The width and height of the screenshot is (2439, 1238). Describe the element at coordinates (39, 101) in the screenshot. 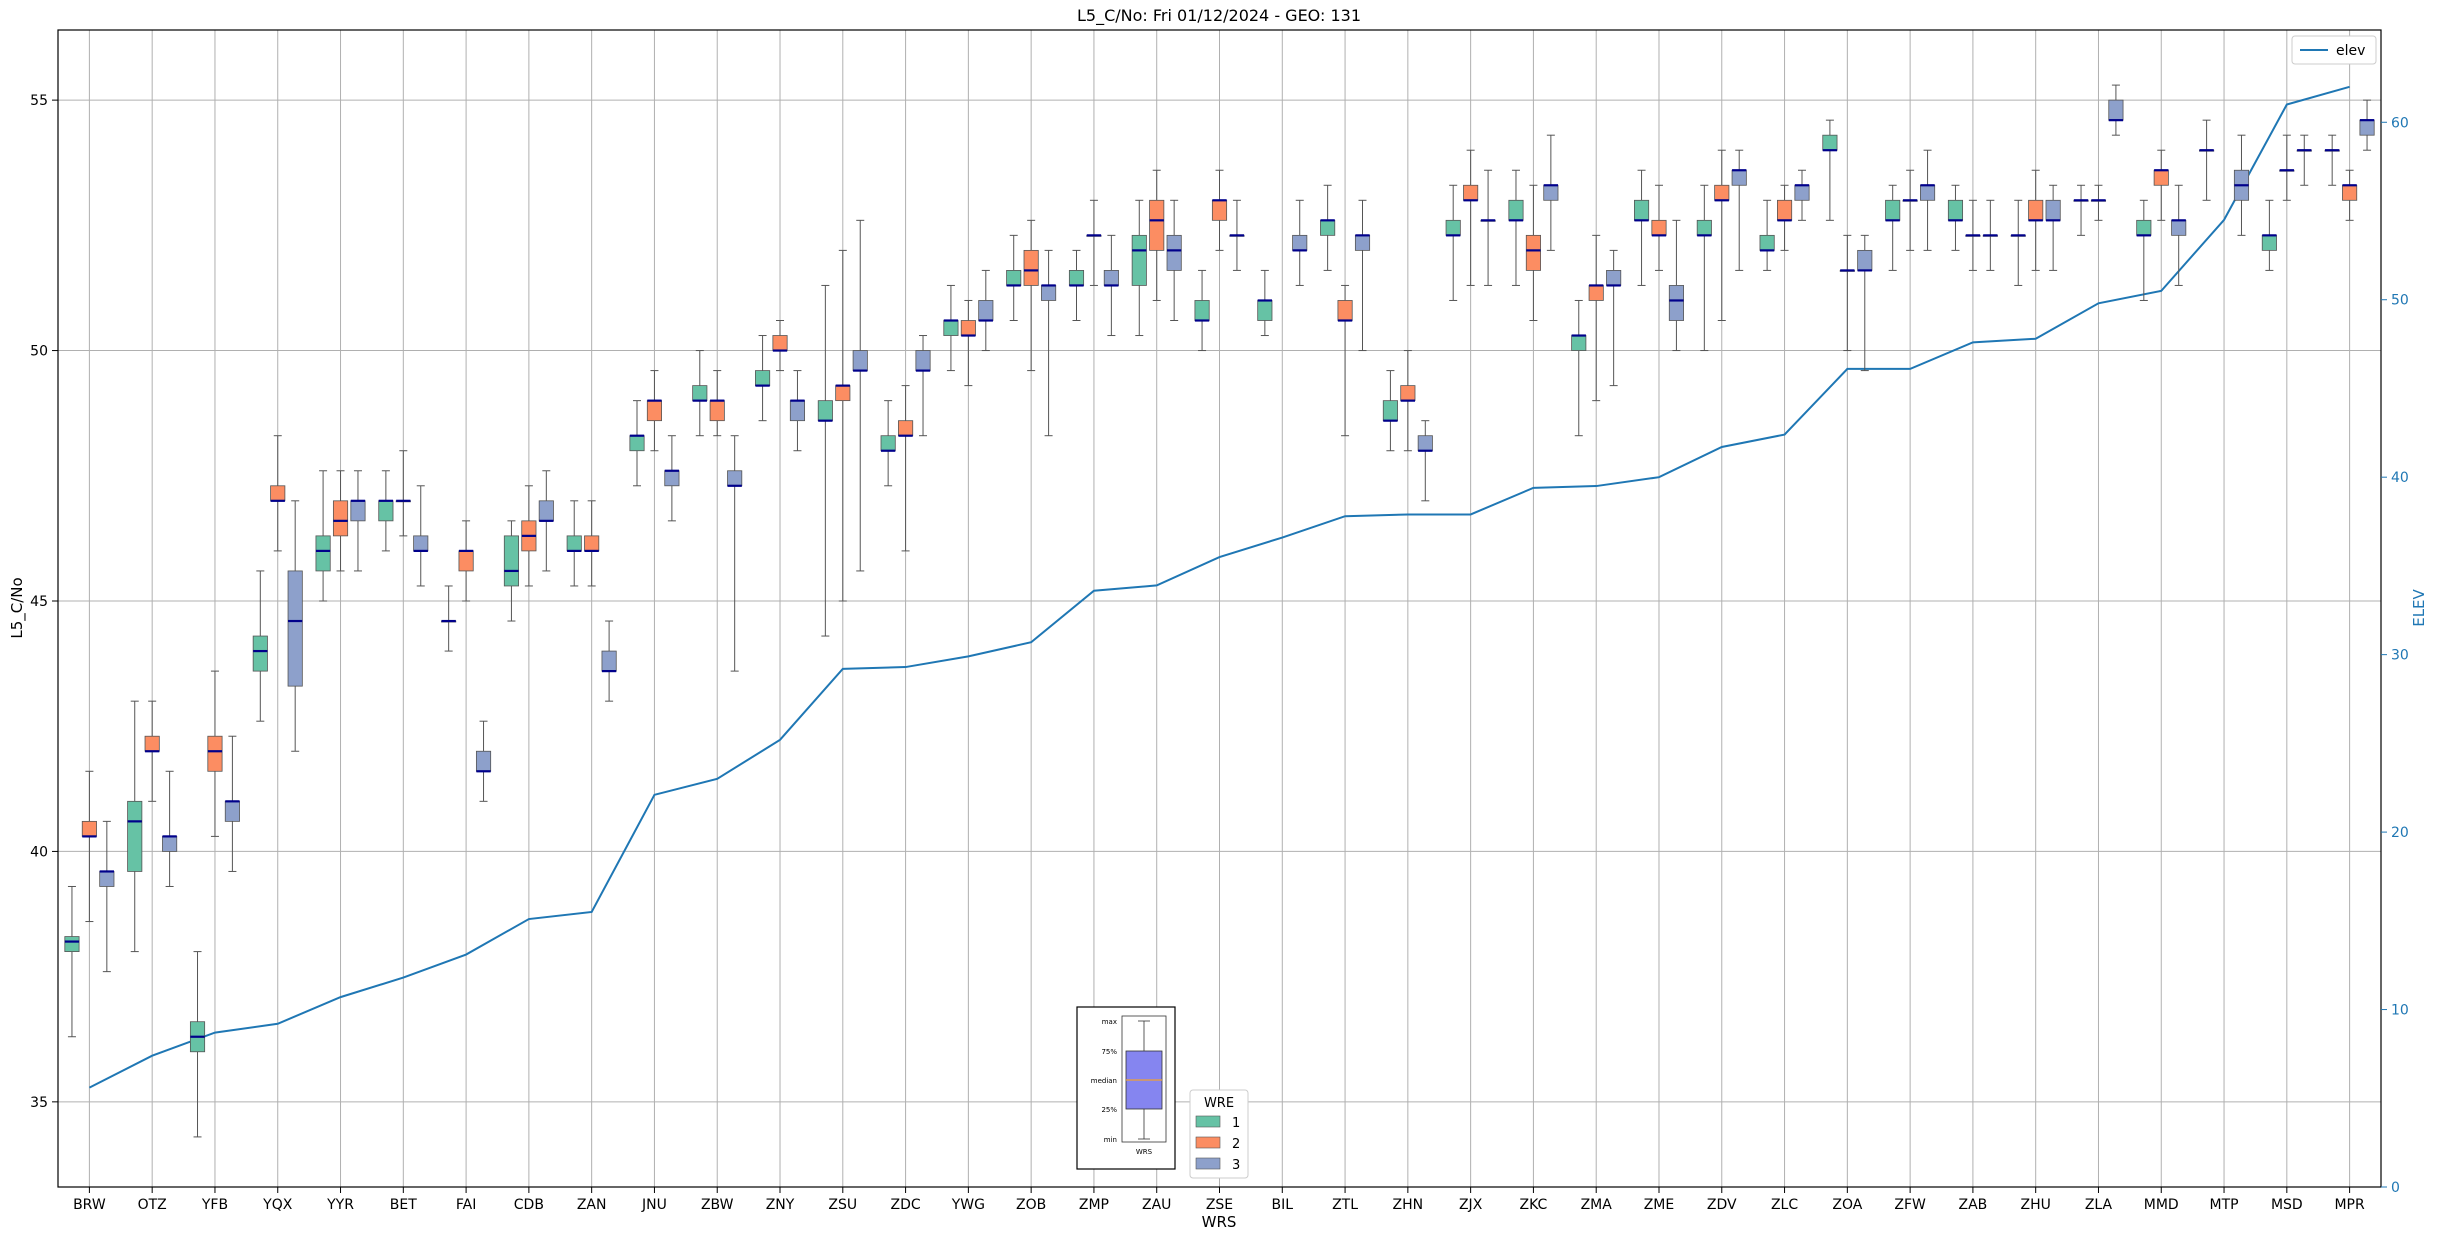

I see `y-tick-label: 55` at that location.